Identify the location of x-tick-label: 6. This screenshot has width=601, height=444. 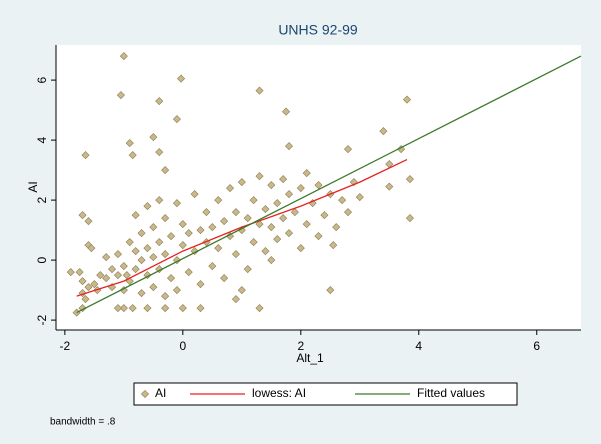
(536, 346).